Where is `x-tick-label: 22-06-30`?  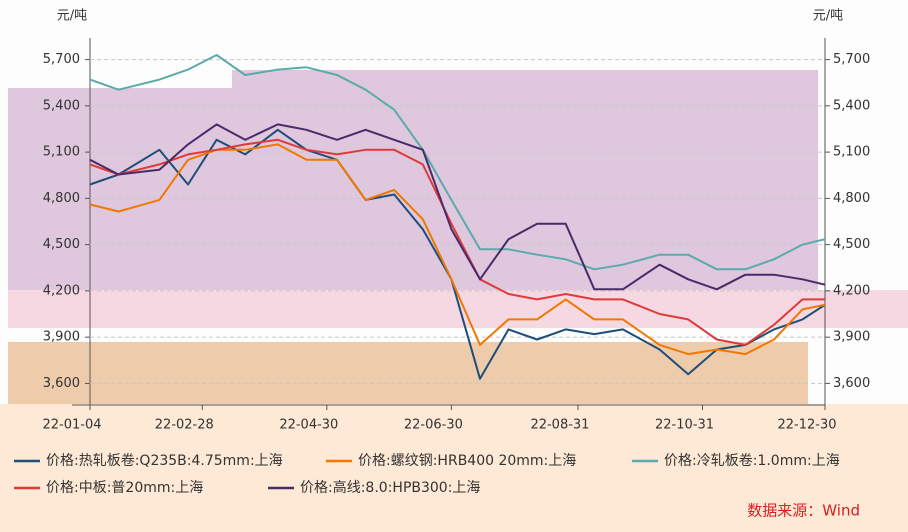
x-tick-label: 22-06-30 is located at coordinates (433, 425).